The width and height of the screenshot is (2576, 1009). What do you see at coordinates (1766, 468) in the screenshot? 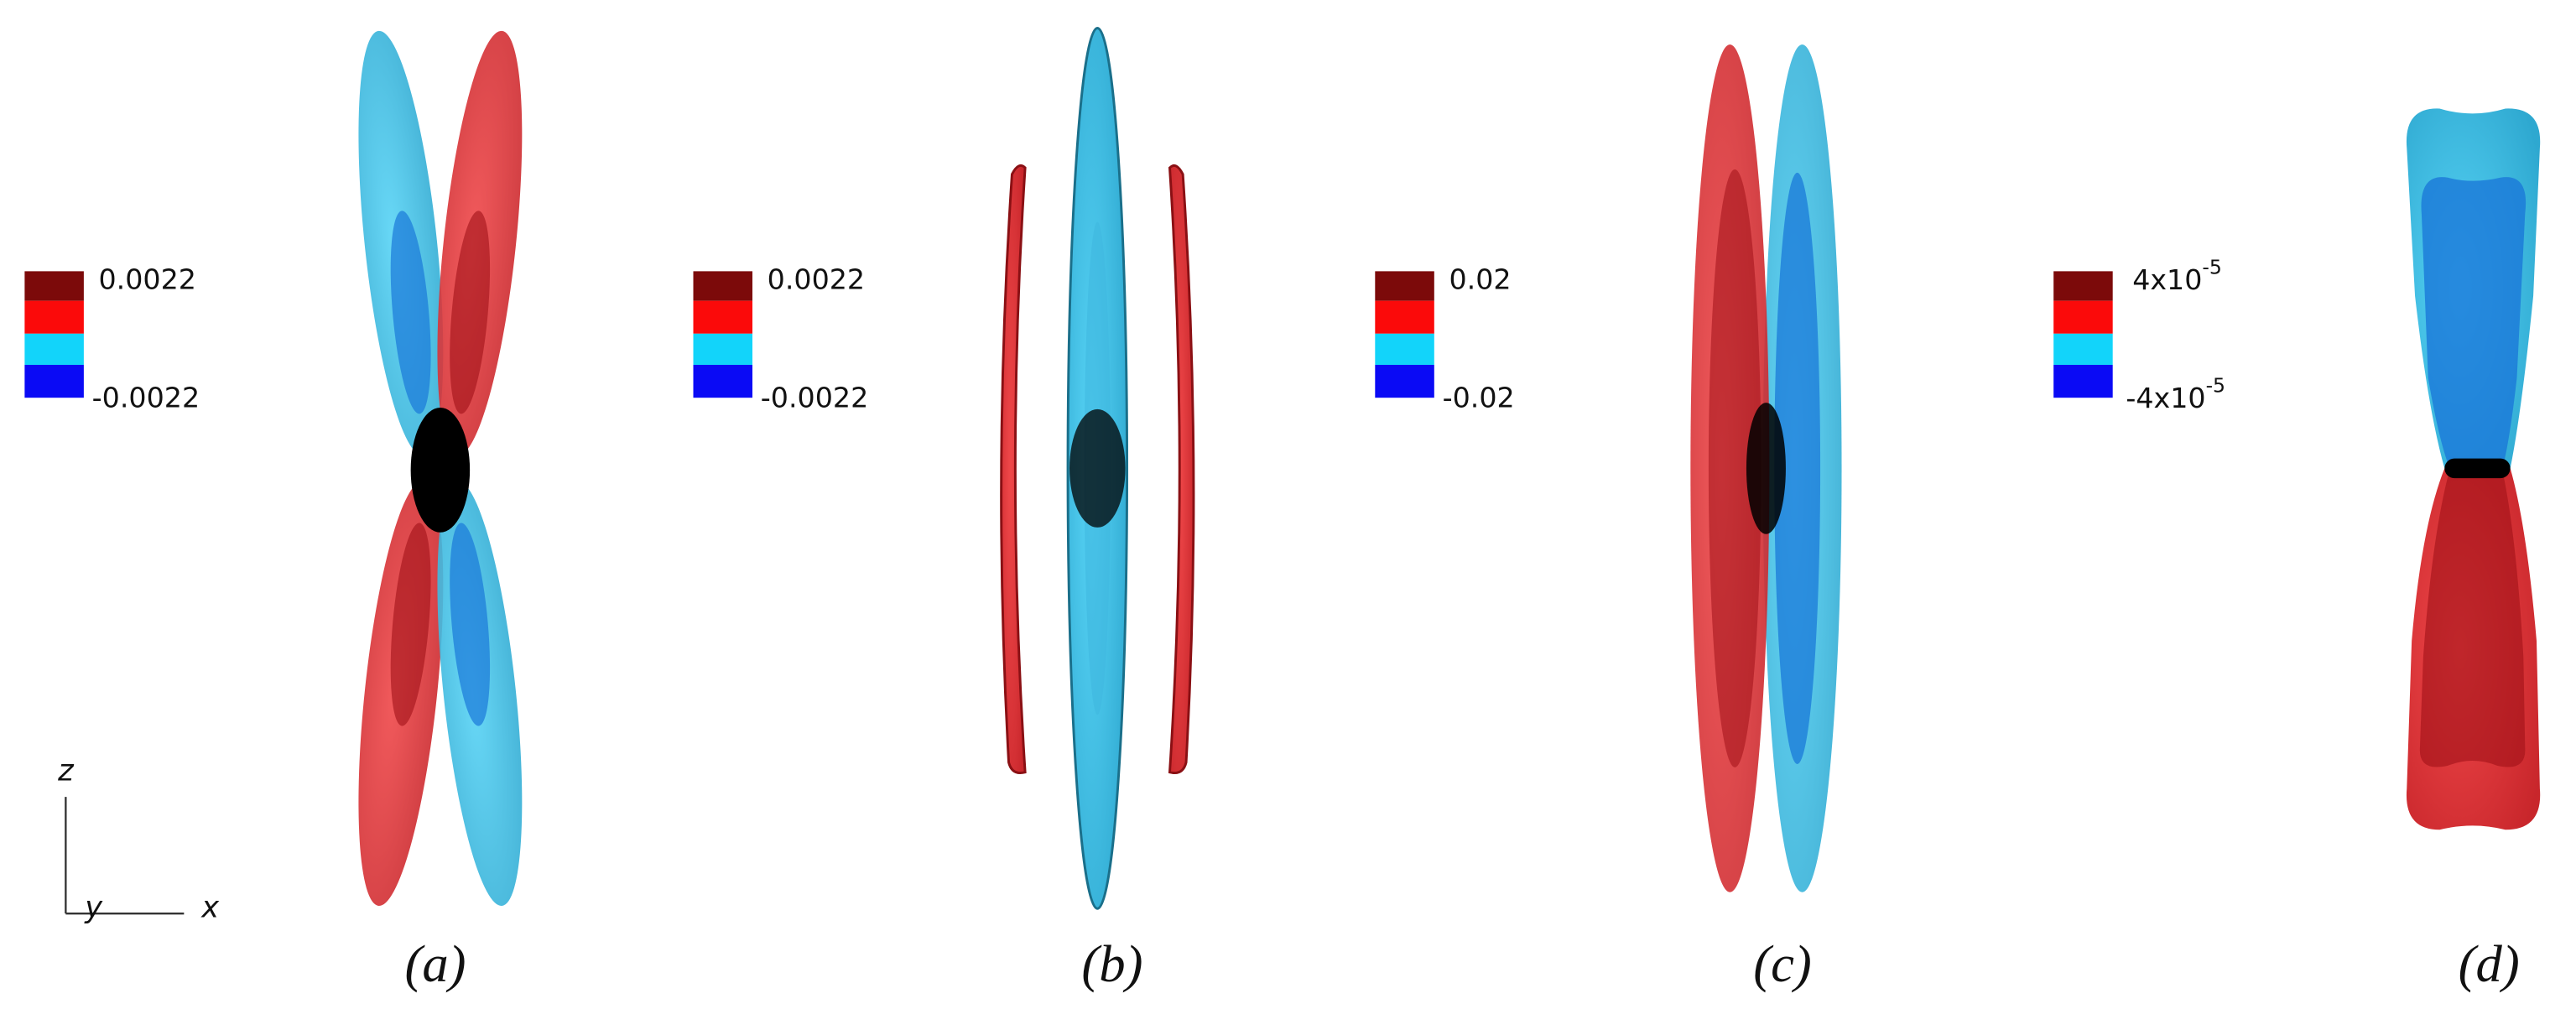
I see `panel-c-render` at bounding box center [1766, 468].